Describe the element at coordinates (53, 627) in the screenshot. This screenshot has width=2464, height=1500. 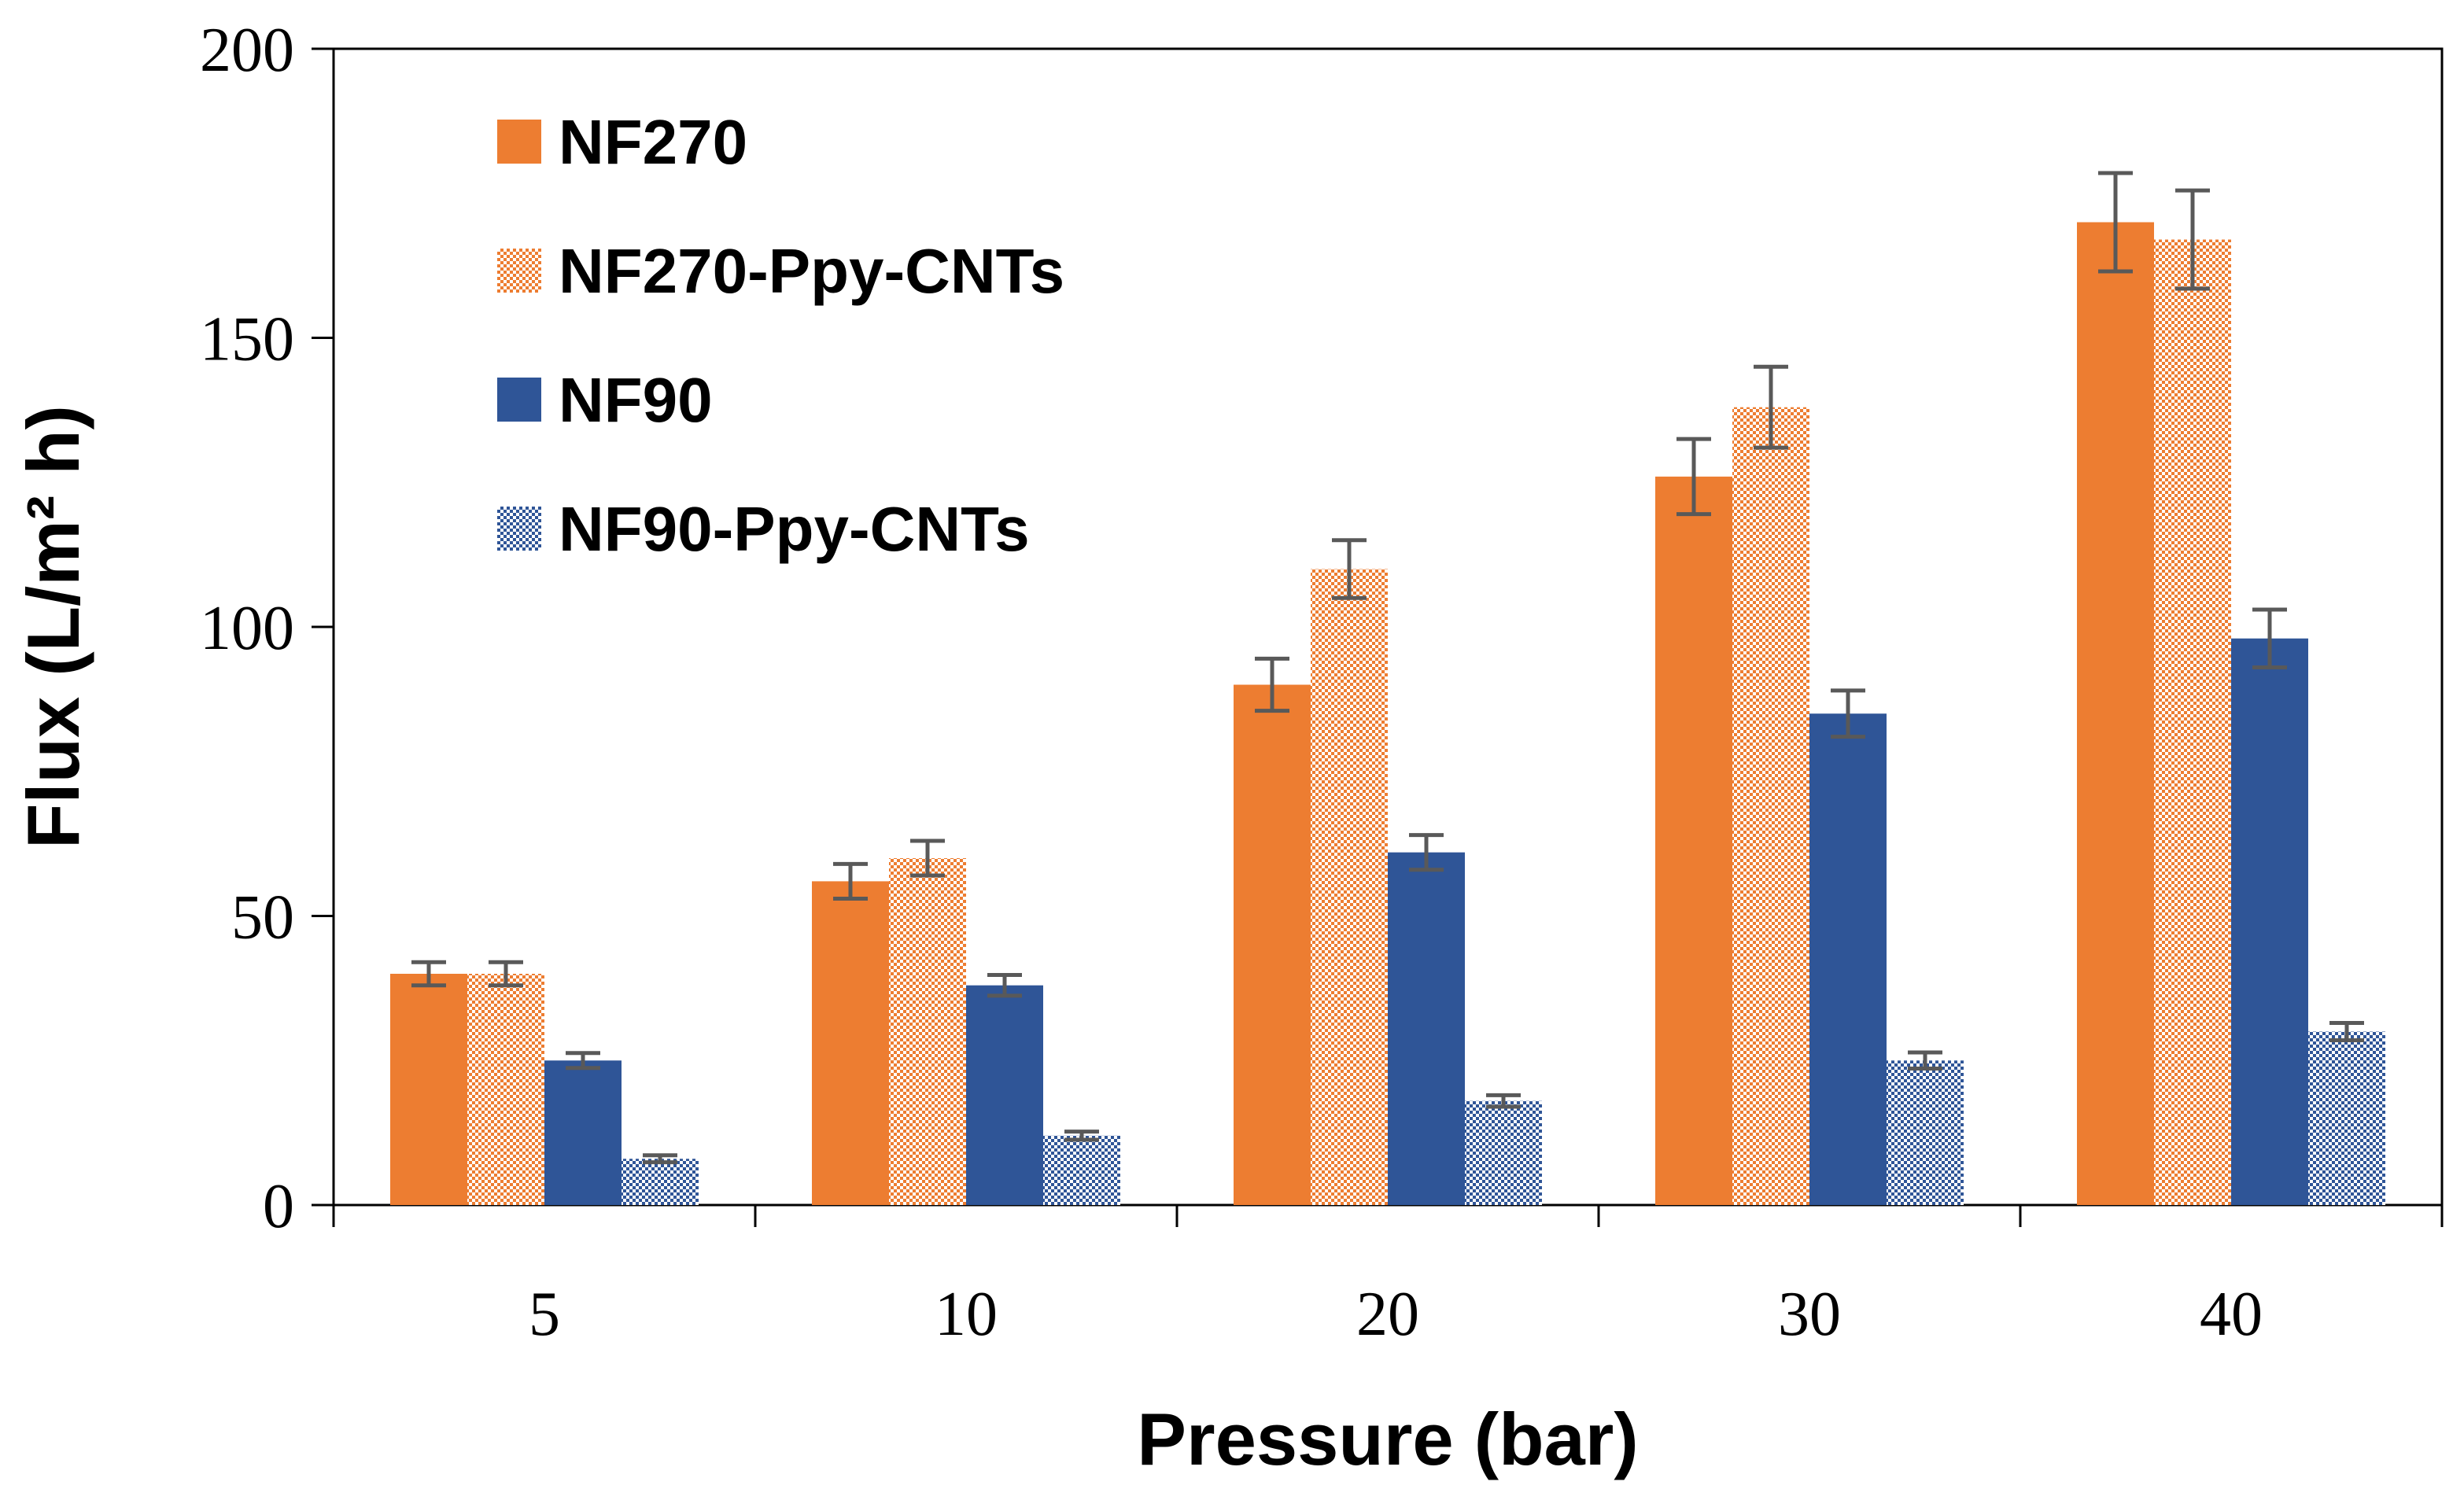
I see `y-axis-title: Flux (L/m² h)` at that location.